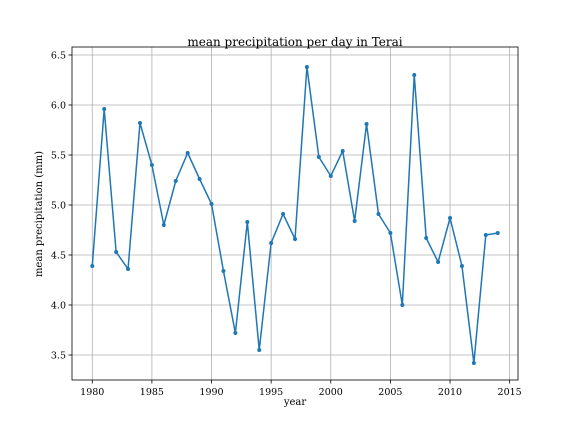  What do you see at coordinates (510, 392) in the screenshot?
I see `x-tick-label: 2015` at bounding box center [510, 392].